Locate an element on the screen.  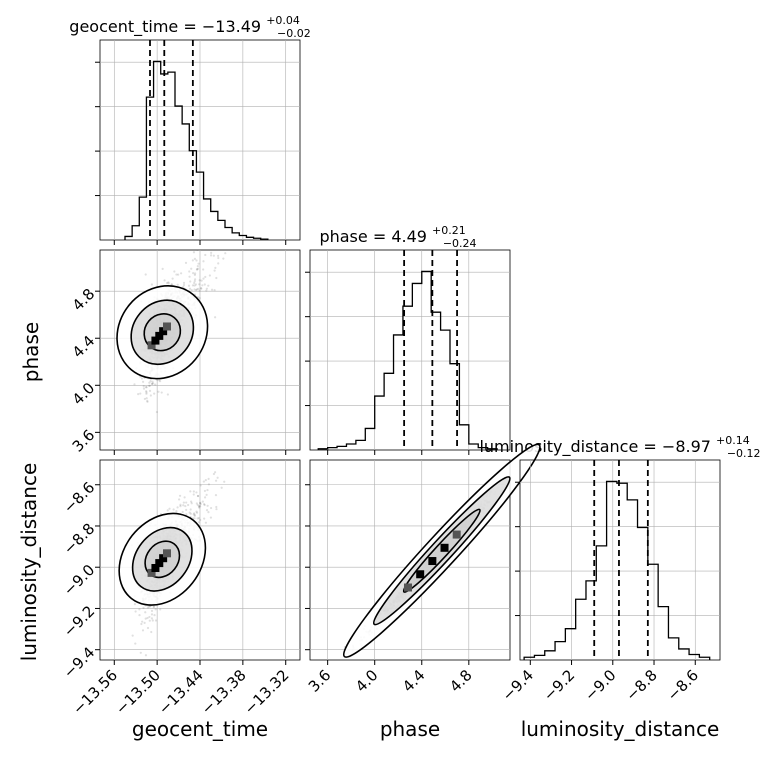
x-tick-label: −8.6 is located at coordinates (683, 685).